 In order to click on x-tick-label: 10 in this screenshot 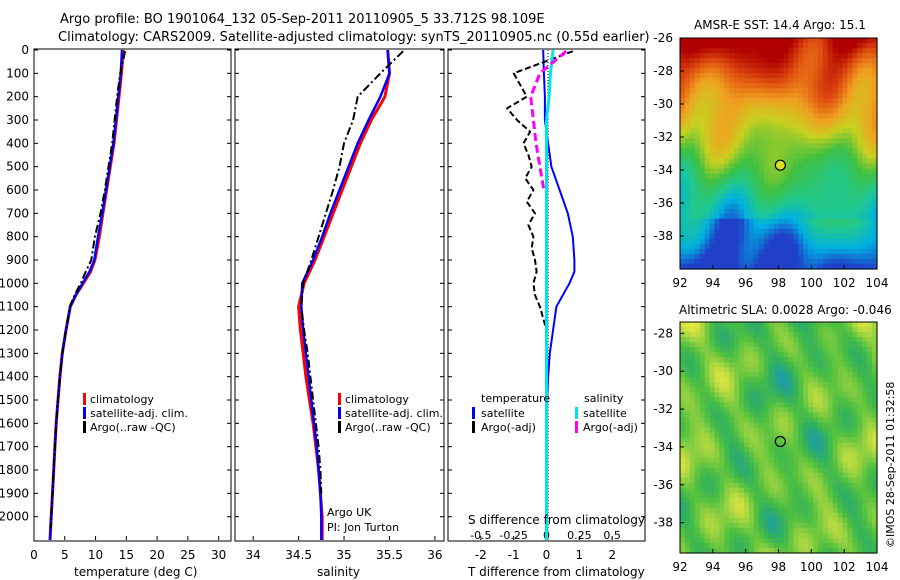, I will do `click(95, 555)`.